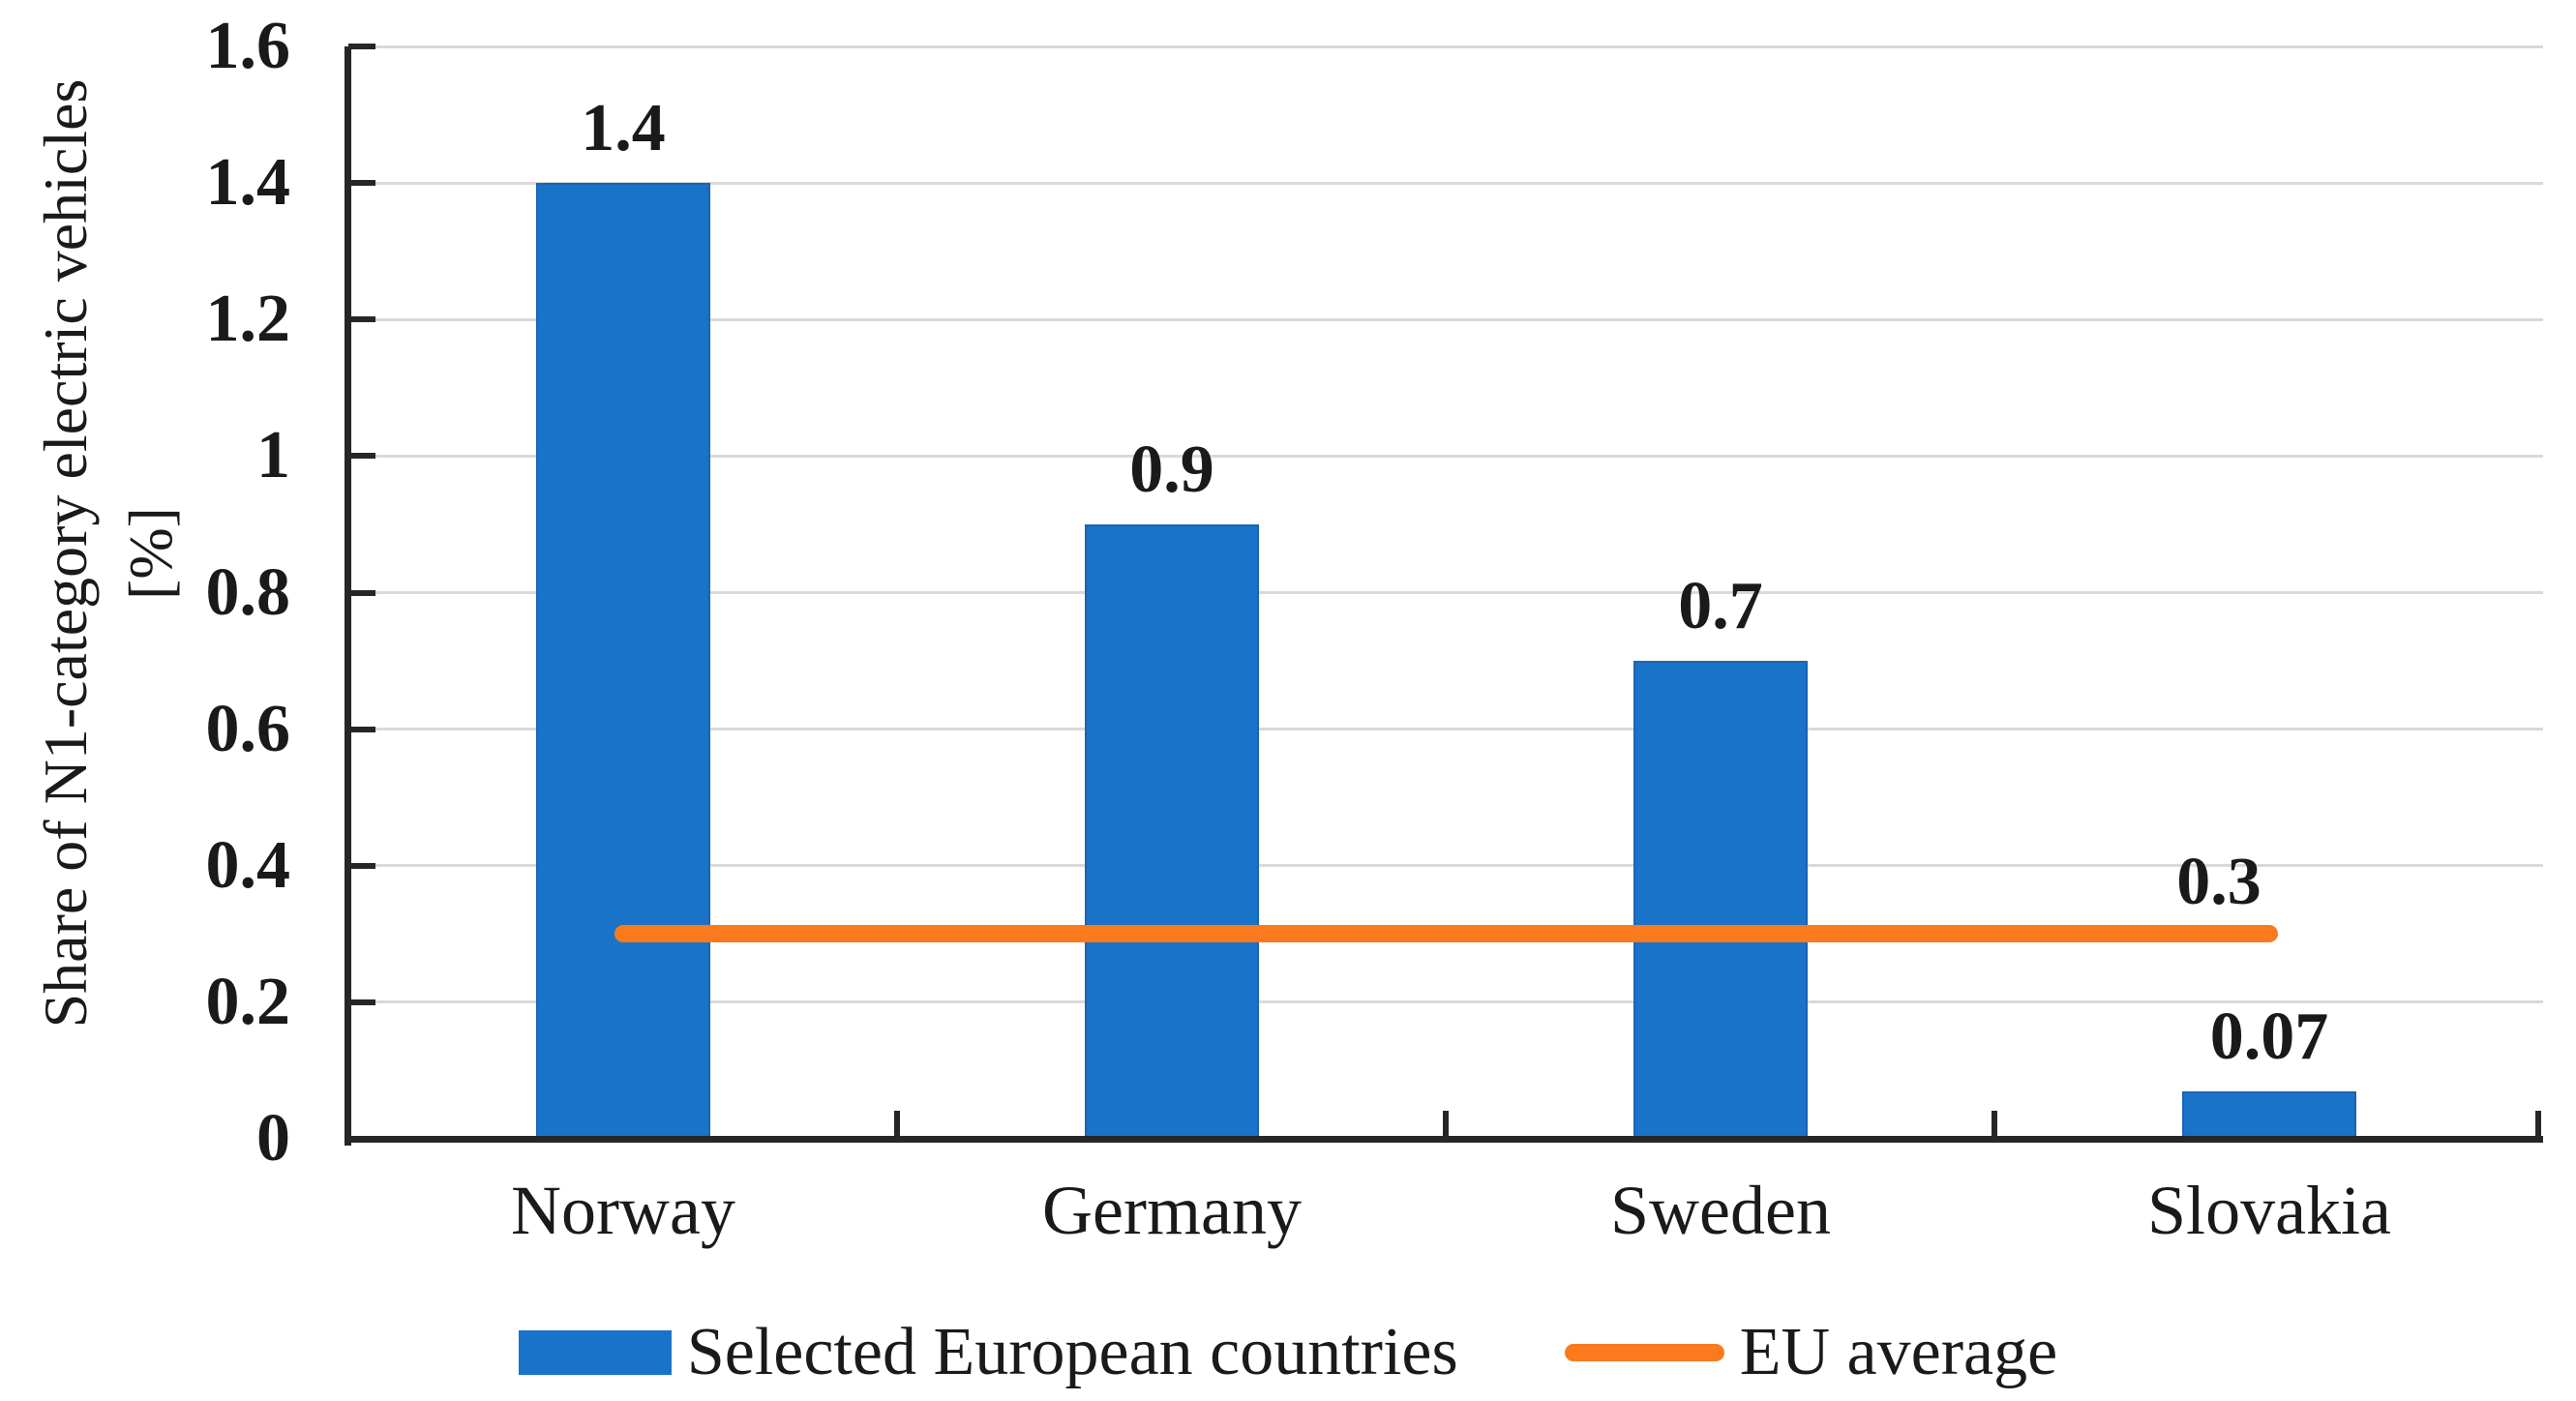  Describe the element at coordinates (248, 1002) in the screenshot. I see `y-tick-label: 0.2` at that location.